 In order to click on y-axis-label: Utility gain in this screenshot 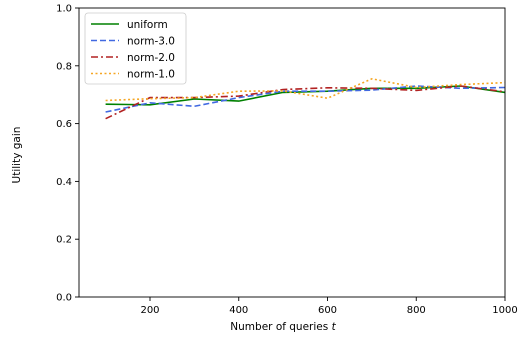, I will do `click(17, 155)`.